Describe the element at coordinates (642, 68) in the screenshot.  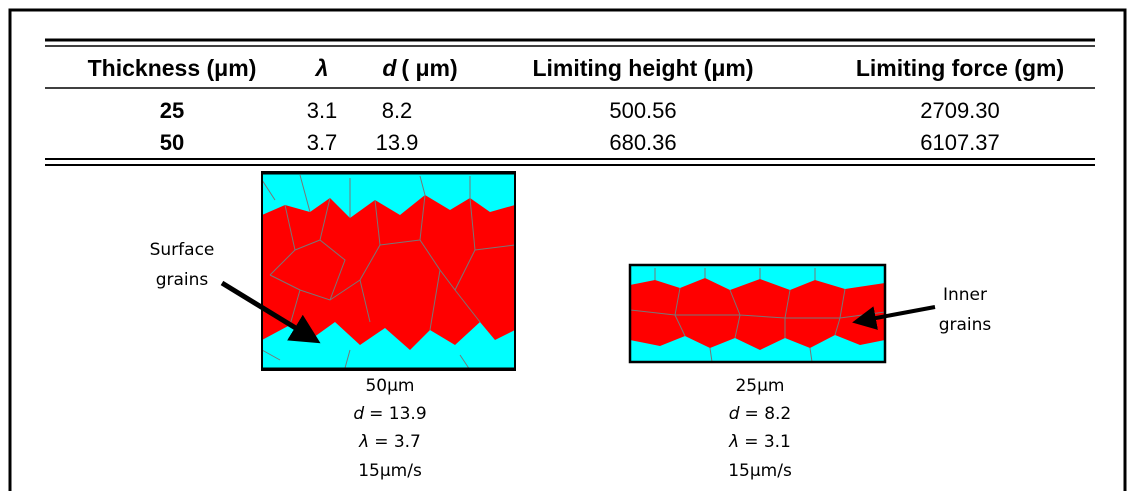
I see `header-cell: Limiting height (μm)` at that location.